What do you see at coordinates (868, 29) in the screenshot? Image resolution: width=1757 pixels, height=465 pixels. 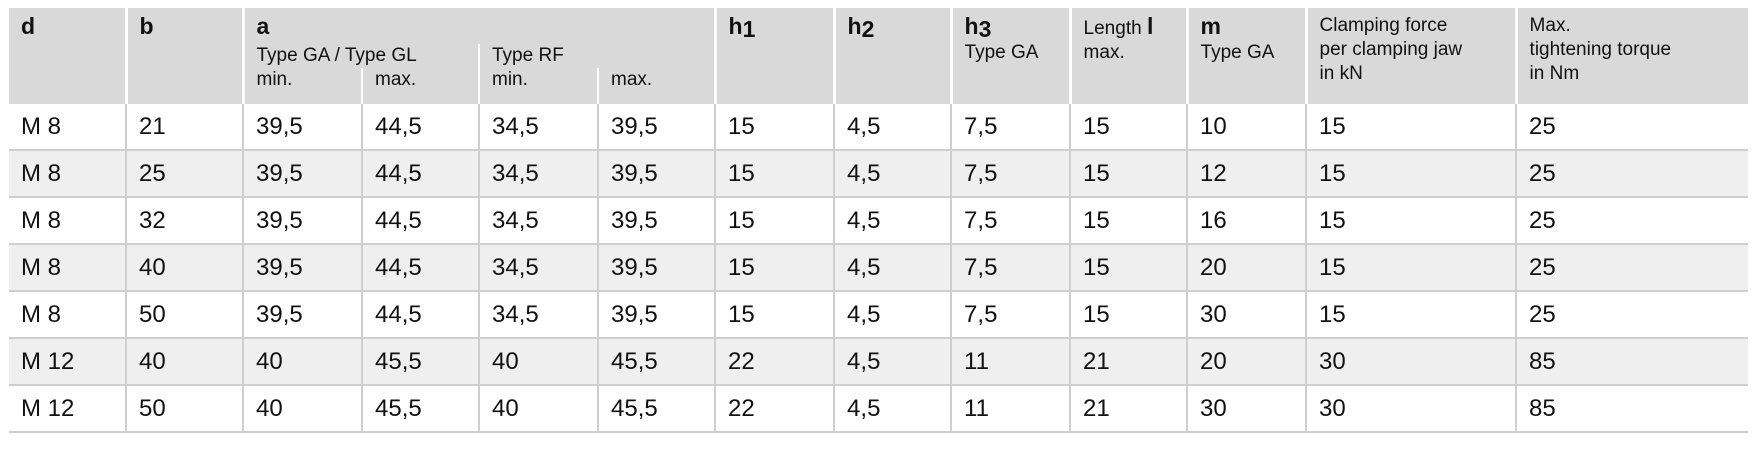 I see `header-subscript: 2` at bounding box center [868, 29].